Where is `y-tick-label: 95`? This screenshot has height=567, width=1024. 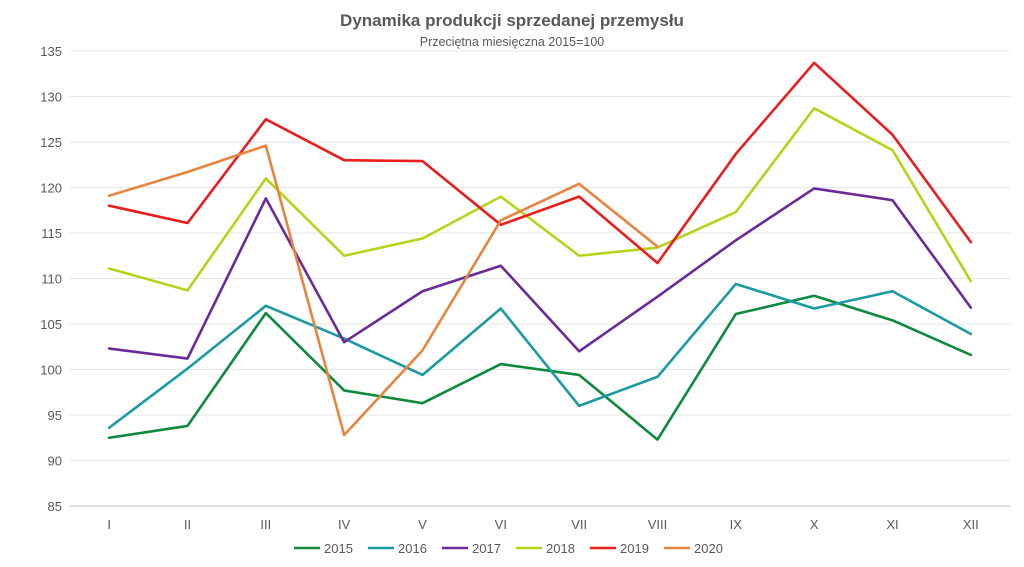
y-tick-label: 95 is located at coordinates (55, 415).